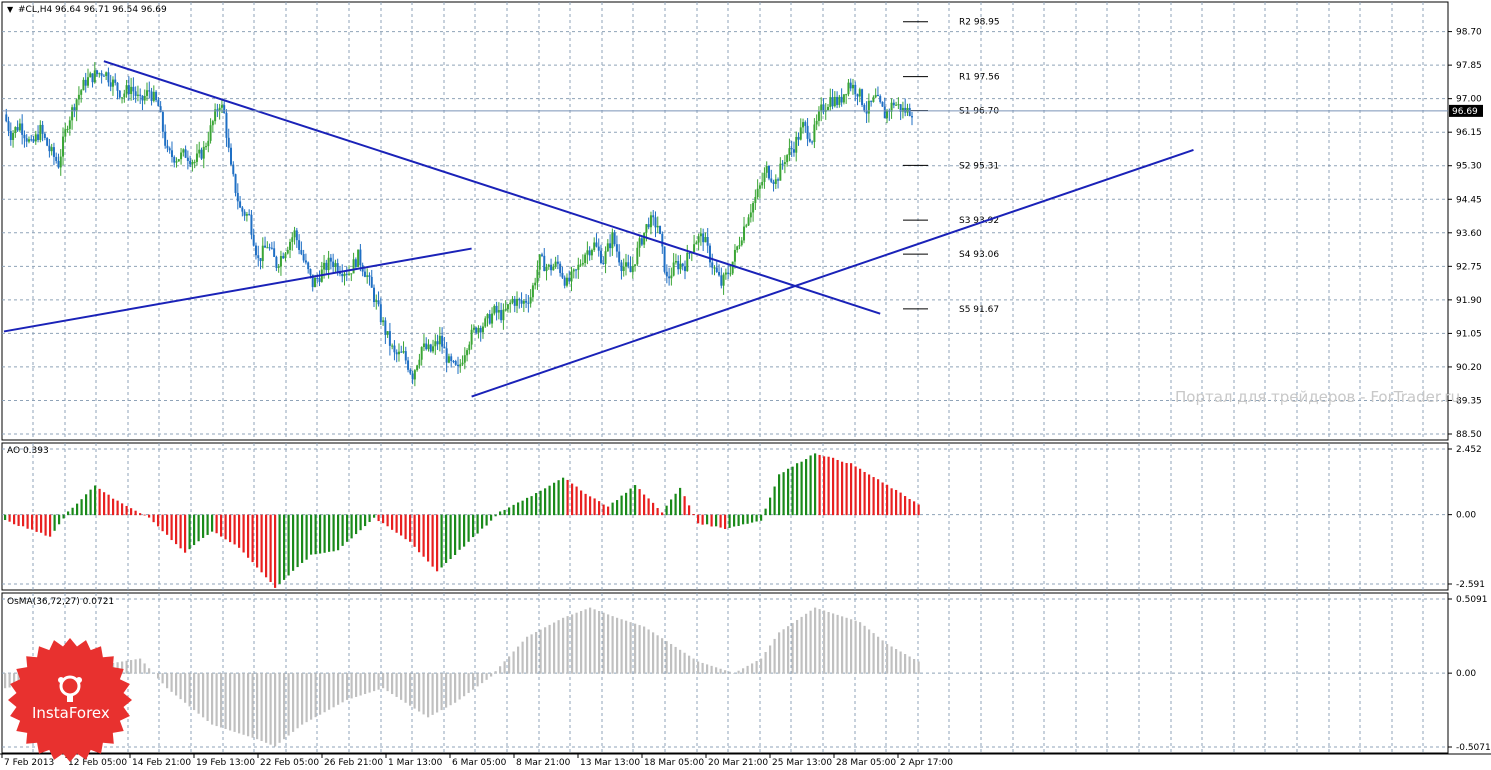 The image size is (1491, 770). Describe the element at coordinates (10, 9) in the screenshot. I see `dropdown-arrow-icon: ▼` at that location.